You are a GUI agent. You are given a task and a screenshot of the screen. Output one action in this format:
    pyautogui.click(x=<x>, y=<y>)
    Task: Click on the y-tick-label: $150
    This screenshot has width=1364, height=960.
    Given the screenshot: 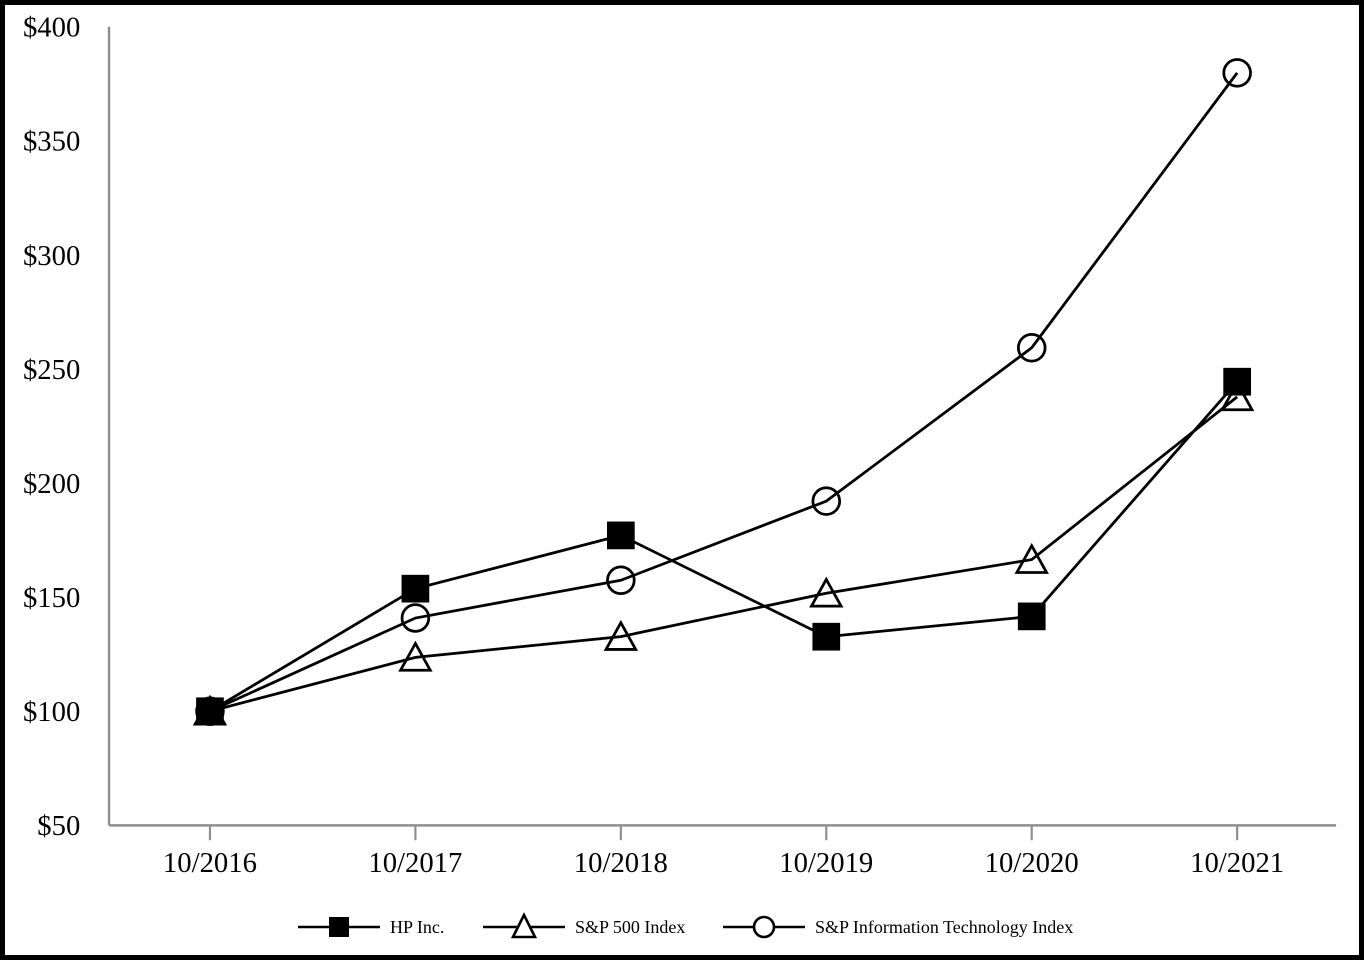 What is the action you would take?
    pyautogui.click(x=51, y=598)
    